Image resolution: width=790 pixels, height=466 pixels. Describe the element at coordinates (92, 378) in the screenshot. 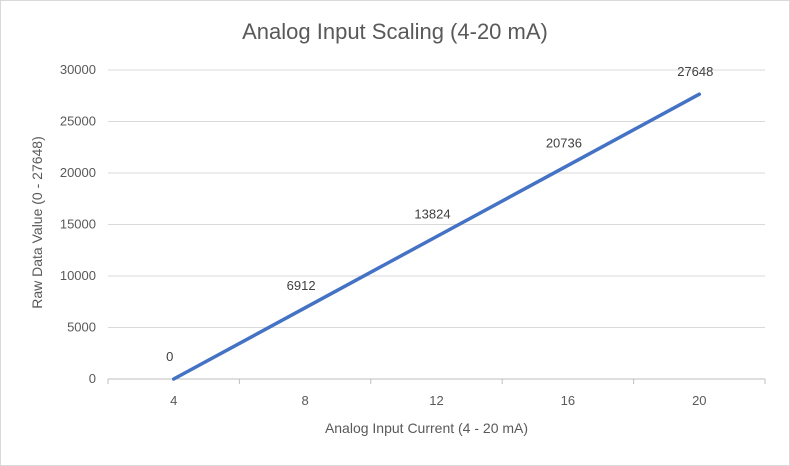

I see `y-tick-label: 0` at that location.